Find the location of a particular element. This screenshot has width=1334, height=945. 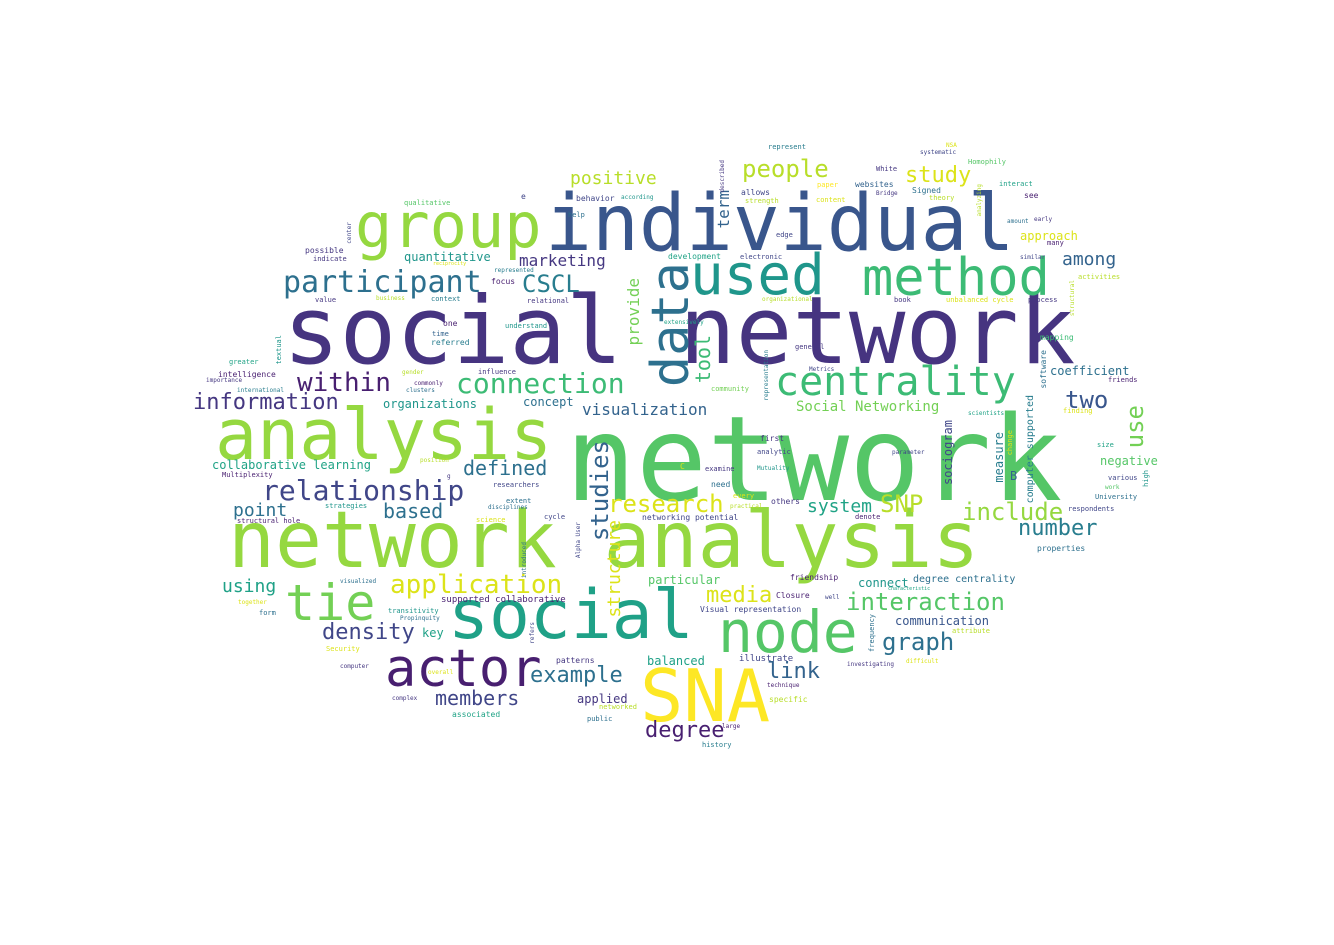

cloud-word: practical is located at coordinates (746, 506).